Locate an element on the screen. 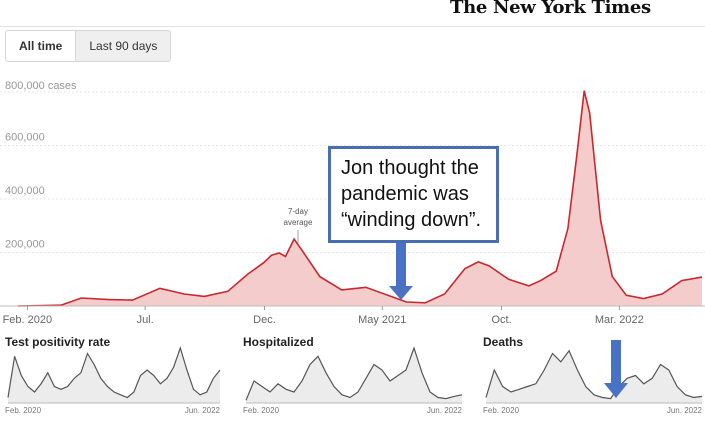  annotation-line-2: pandemic was is located at coordinates (405, 194).